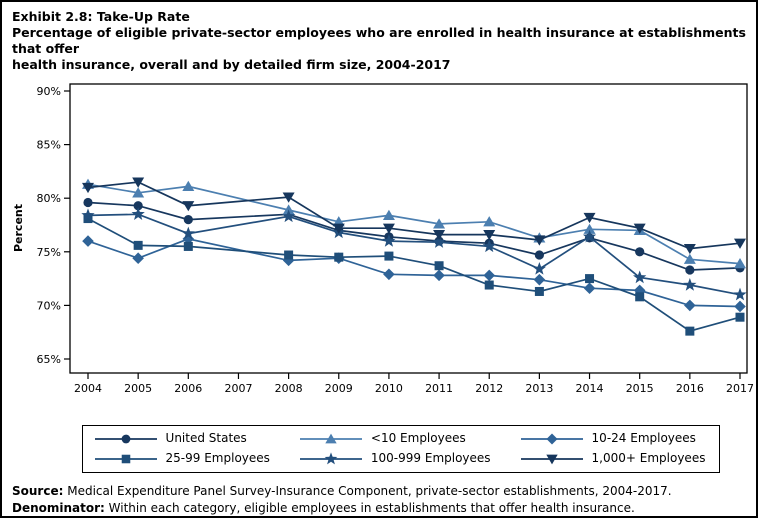 Image resolution: width=758 pixels, height=518 pixels. Describe the element at coordinates (643, 438) in the screenshot. I see `legend-label: 10-24 Employees` at that location.